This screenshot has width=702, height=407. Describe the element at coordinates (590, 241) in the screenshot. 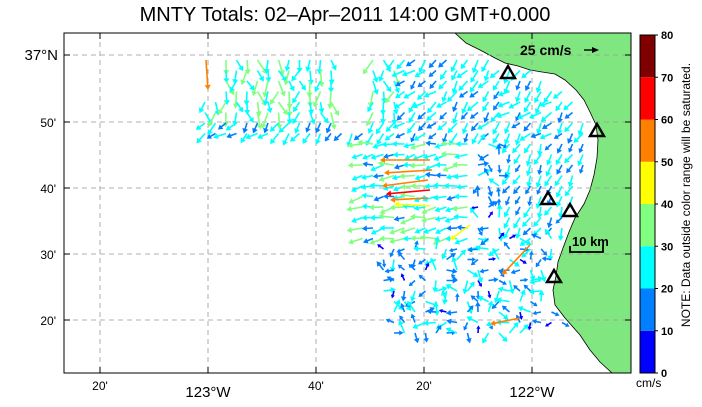

I see `distance-scale-label: 10 km` at that location.